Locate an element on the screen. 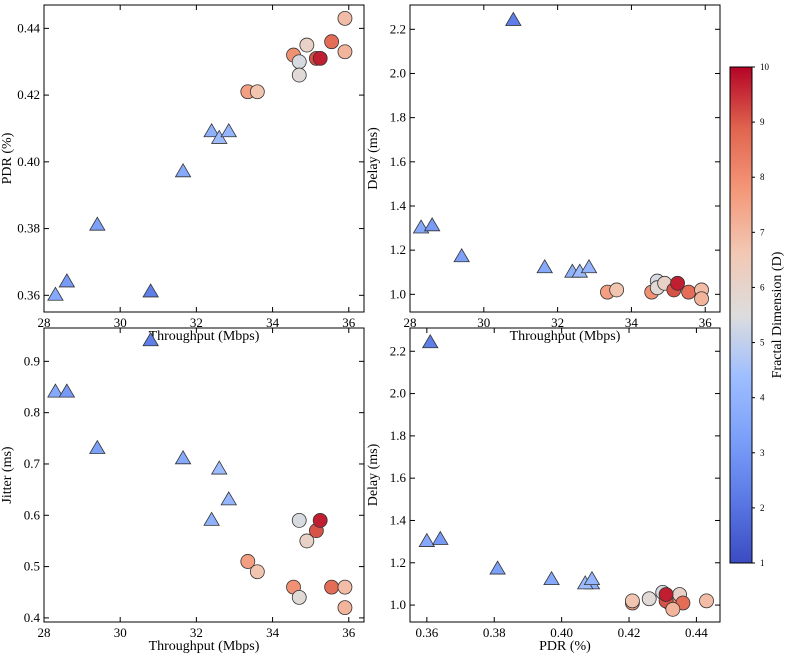 This screenshot has height=667, width=793. x-tick-label: 0.40 is located at coordinates (561, 632).